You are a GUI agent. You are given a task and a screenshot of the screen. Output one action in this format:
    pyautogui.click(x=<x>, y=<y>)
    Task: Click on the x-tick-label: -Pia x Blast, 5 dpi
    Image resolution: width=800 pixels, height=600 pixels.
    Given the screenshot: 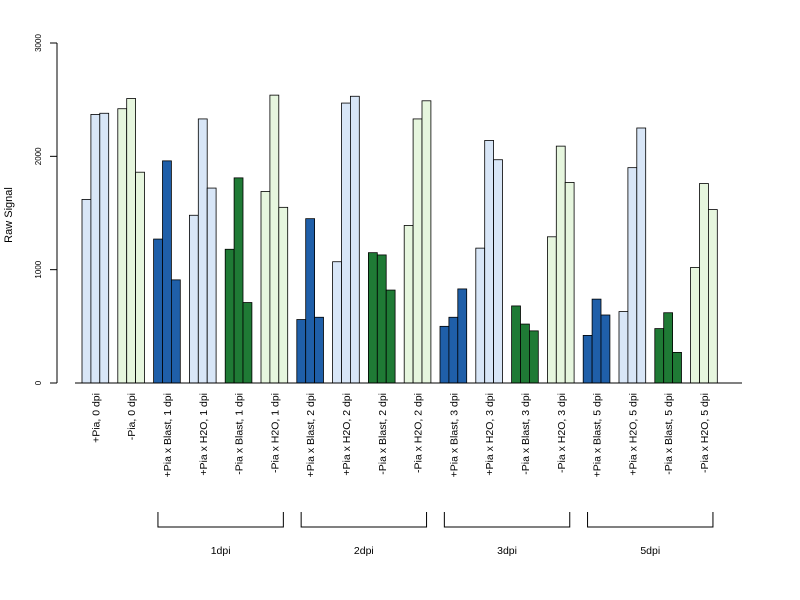 What is the action you would take?
    pyautogui.click(x=669, y=434)
    